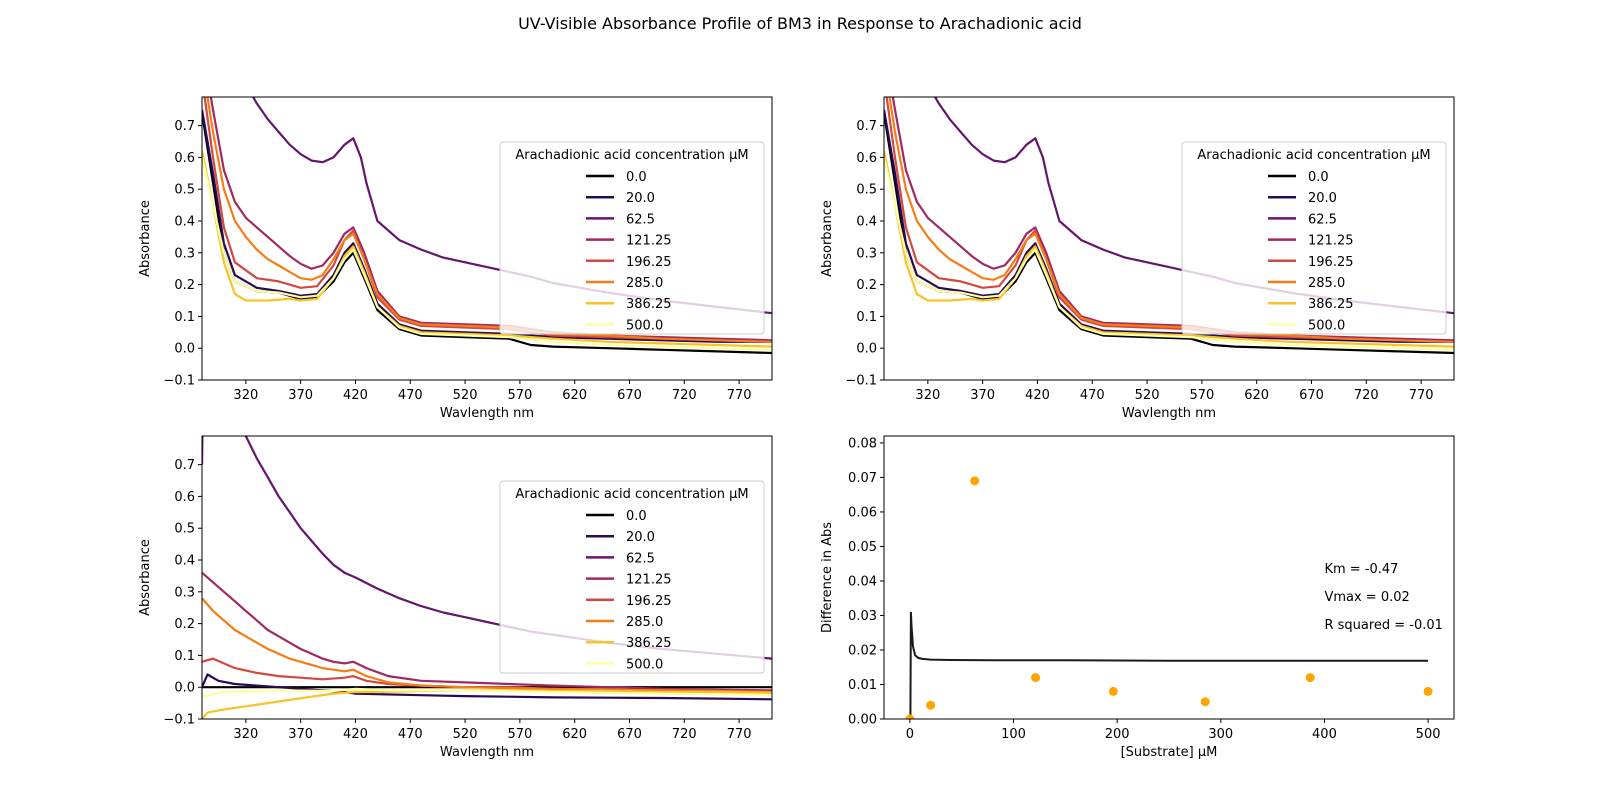 The height and width of the screenshot is (800, 1600). I want to click on y-tick-label: 0.7, so click(866, 126).